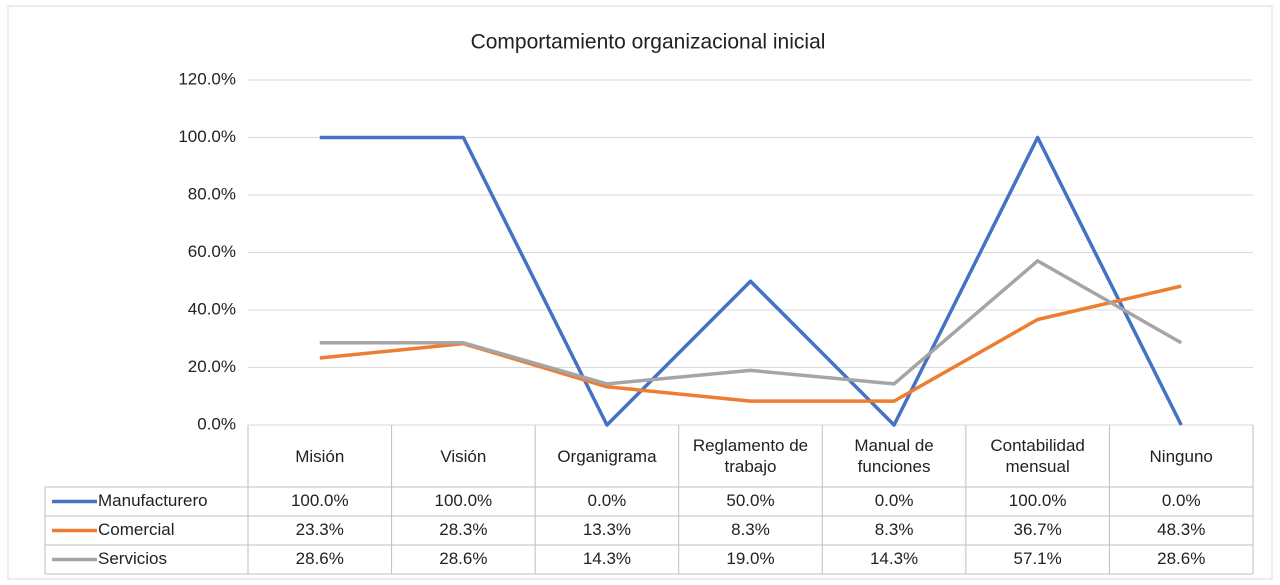 The image size is (1280, 585). Describe the element at coordinates (1038, 529) in the screenshot. I see `data-label: 36.7%` at that location.